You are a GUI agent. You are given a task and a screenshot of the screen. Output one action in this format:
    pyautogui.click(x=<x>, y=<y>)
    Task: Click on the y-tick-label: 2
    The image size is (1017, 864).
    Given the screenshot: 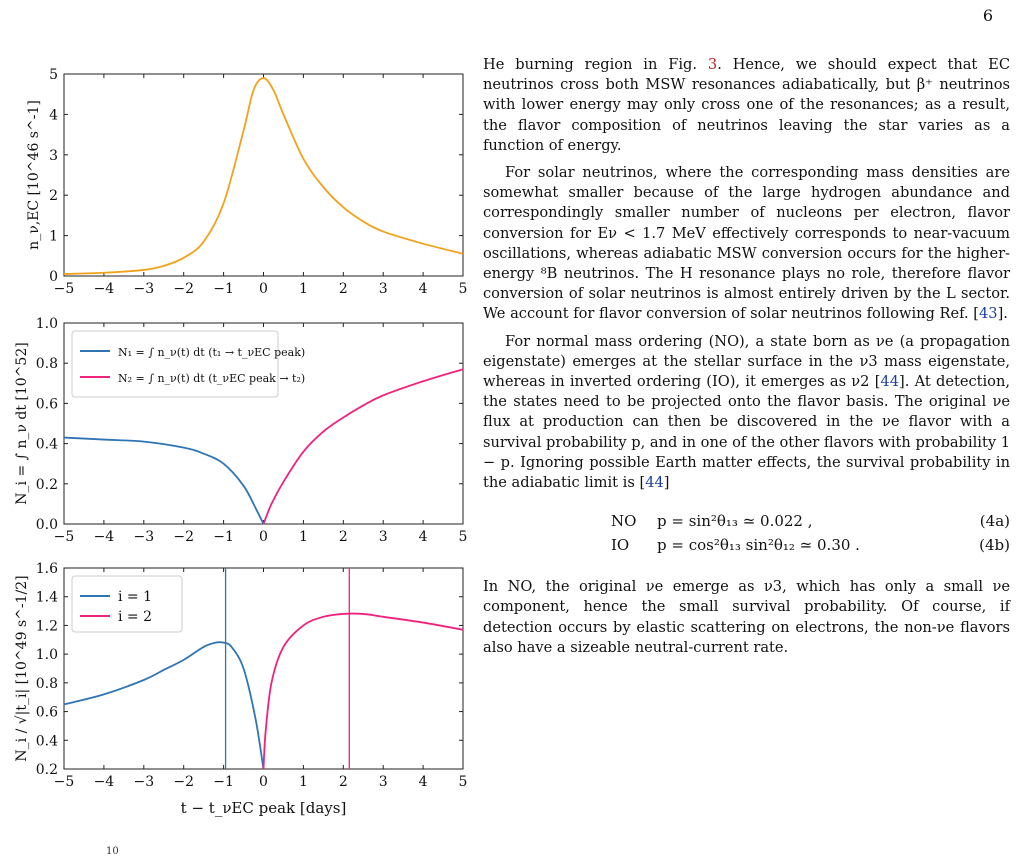 What is the action you would take?
    pyautogui.click(x=53, y=196)
    